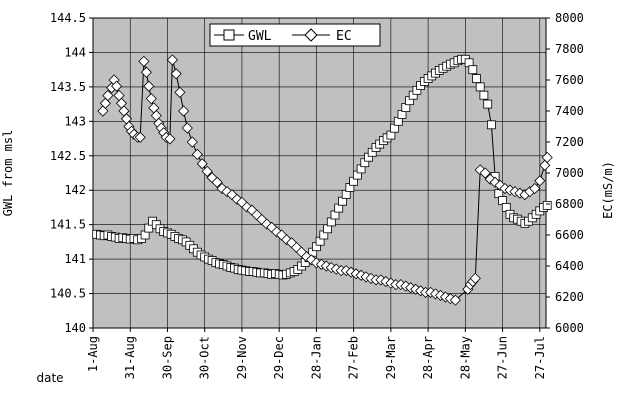 This screenshot has width=625, height=396. I want to click on y-left-tick-label: 142, so click(75, 190).